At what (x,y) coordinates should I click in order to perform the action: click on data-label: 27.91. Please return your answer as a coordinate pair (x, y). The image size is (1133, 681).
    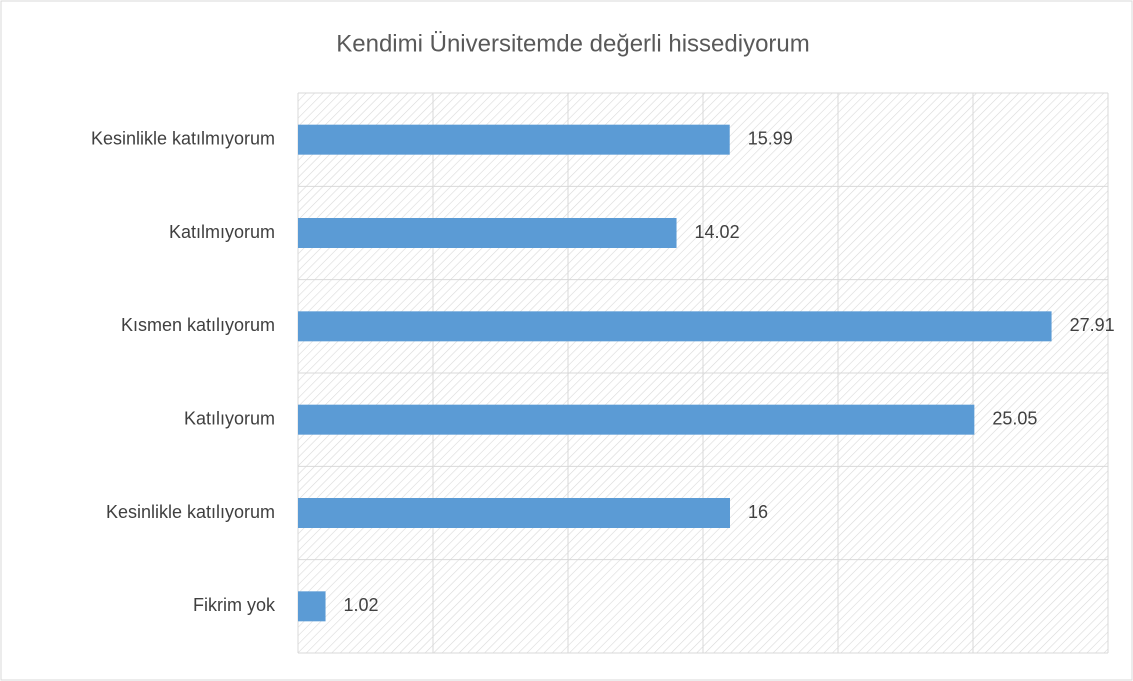
    Looking at the image, I should click on (1092, 325).